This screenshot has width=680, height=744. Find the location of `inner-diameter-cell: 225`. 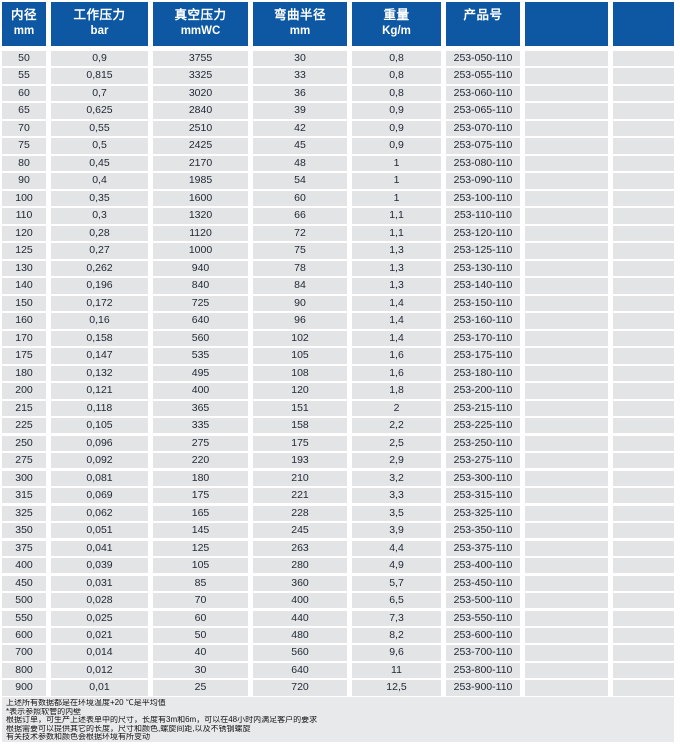

inner-diameter-cell: 225 is located at coordinates (24, 426).